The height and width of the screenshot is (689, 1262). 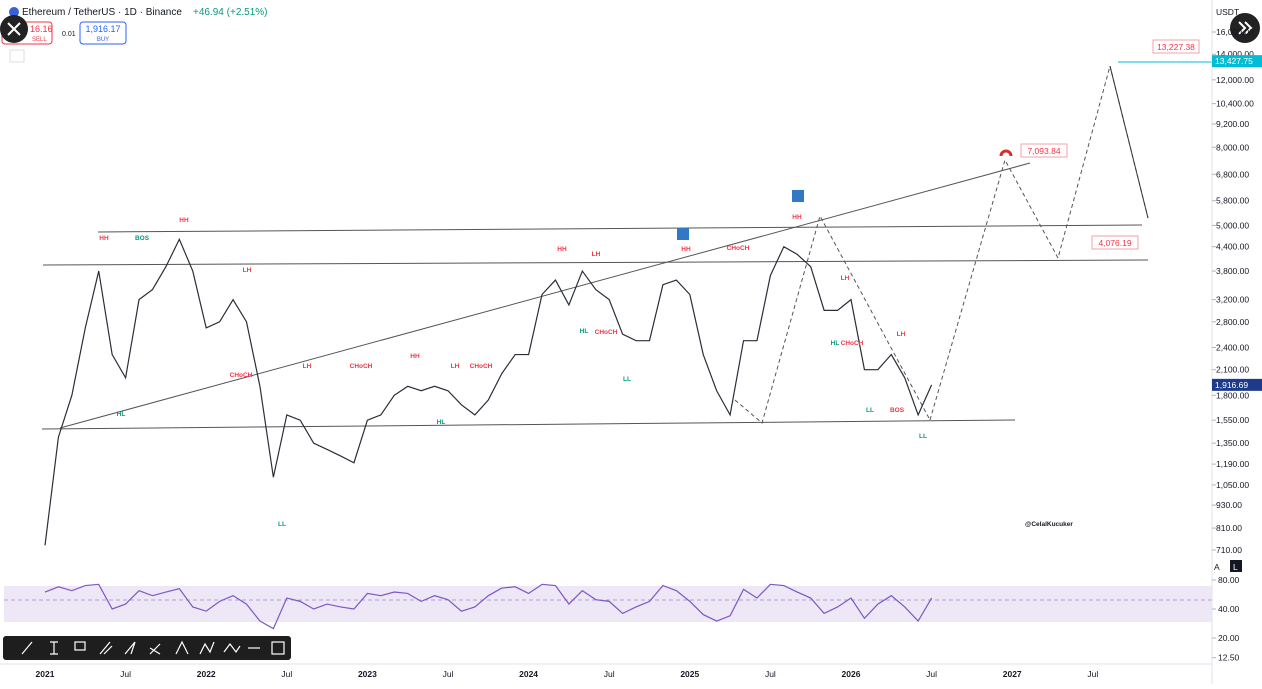 I want to click on y-tick-label: 4,400.00, so click(x=1232, y=247).